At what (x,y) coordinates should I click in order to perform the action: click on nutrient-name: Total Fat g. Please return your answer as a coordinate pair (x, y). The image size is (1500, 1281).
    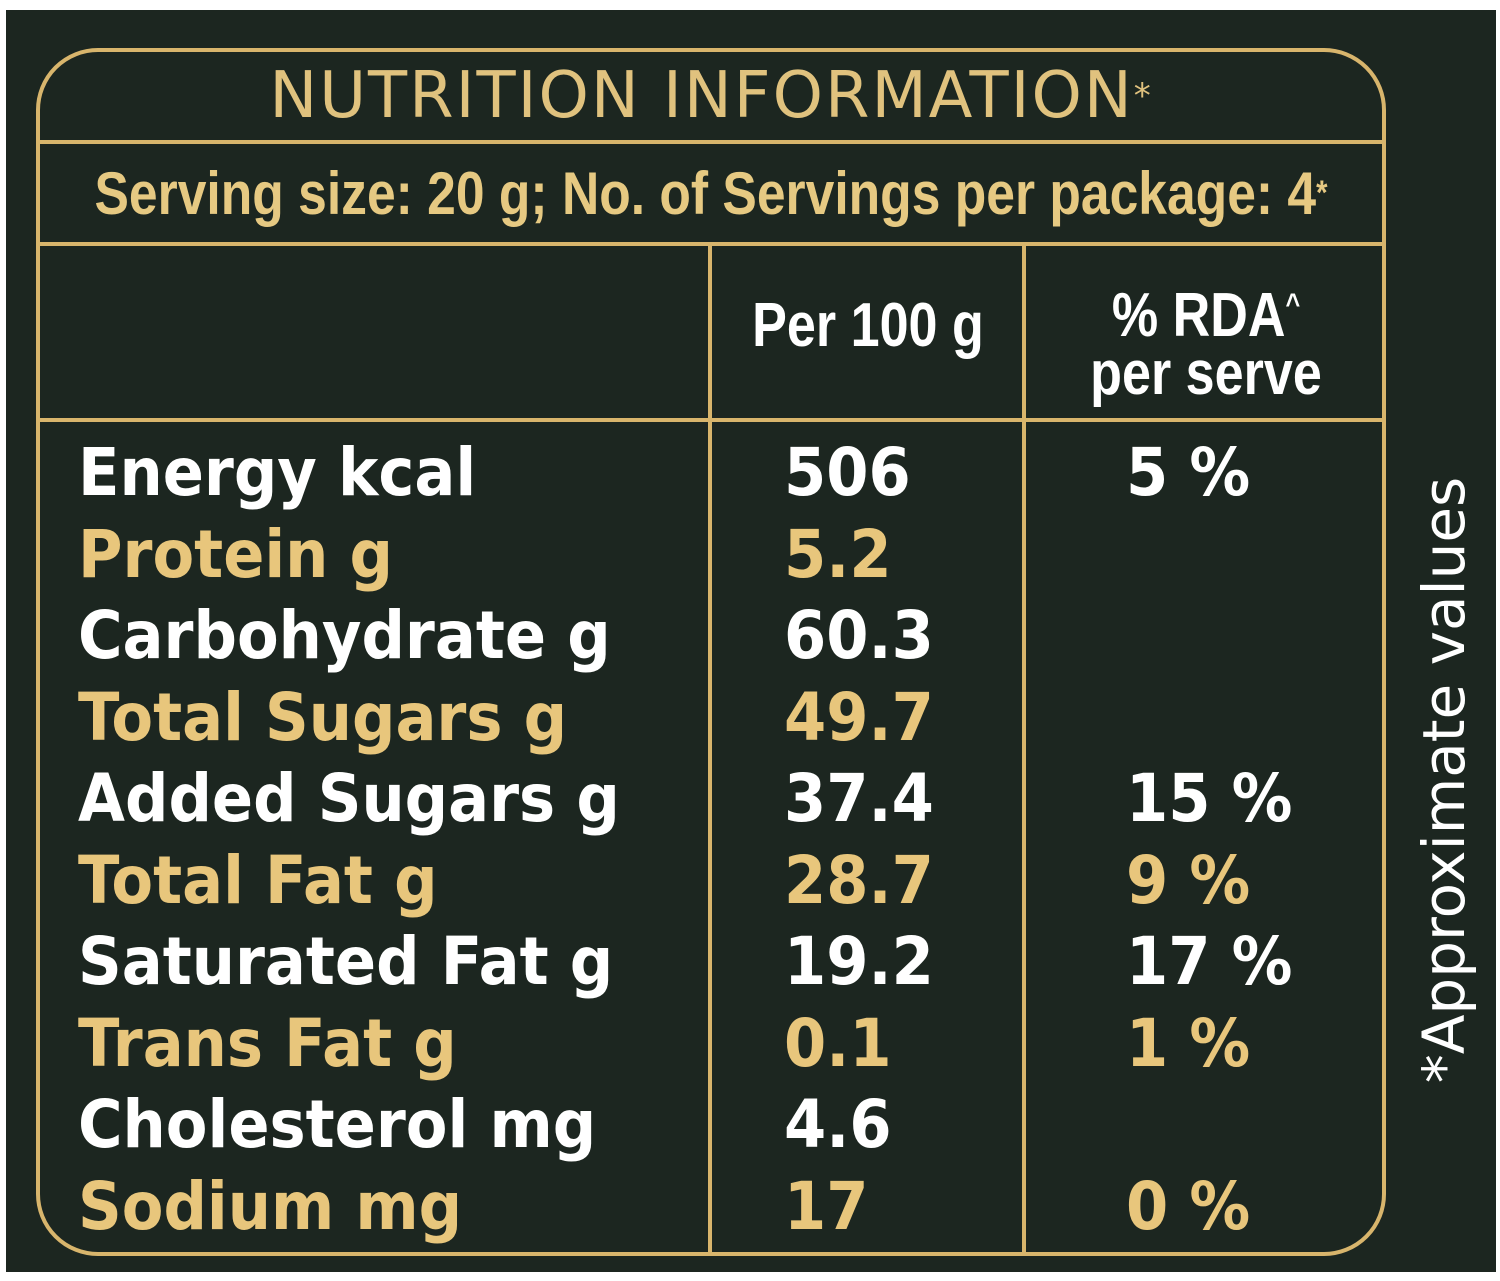
    Looking at the image, I should click on (258, 880).